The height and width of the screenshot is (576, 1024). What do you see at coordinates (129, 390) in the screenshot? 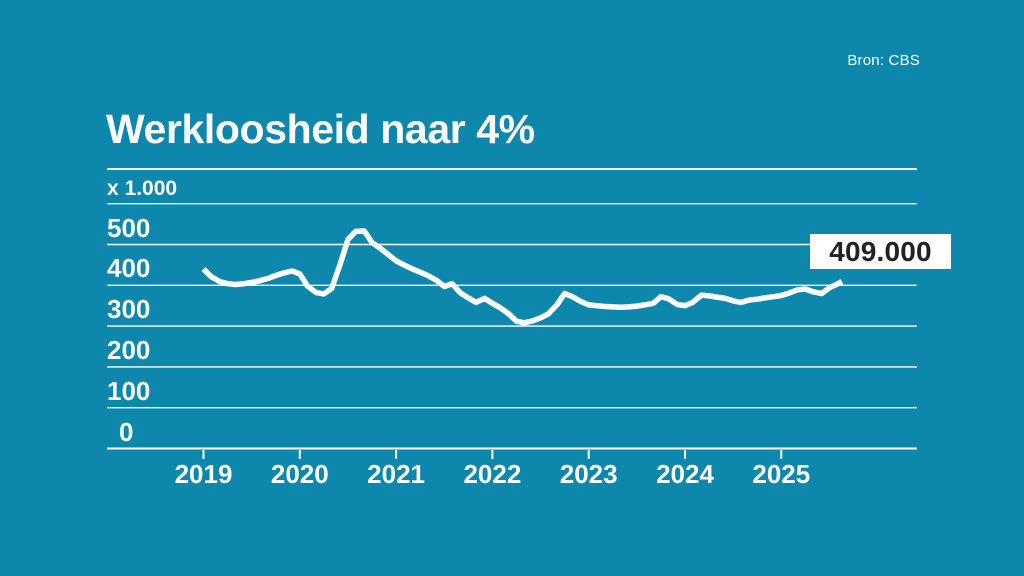
I see `y-axis-label-100: 100` at bounding box center [129, 390].